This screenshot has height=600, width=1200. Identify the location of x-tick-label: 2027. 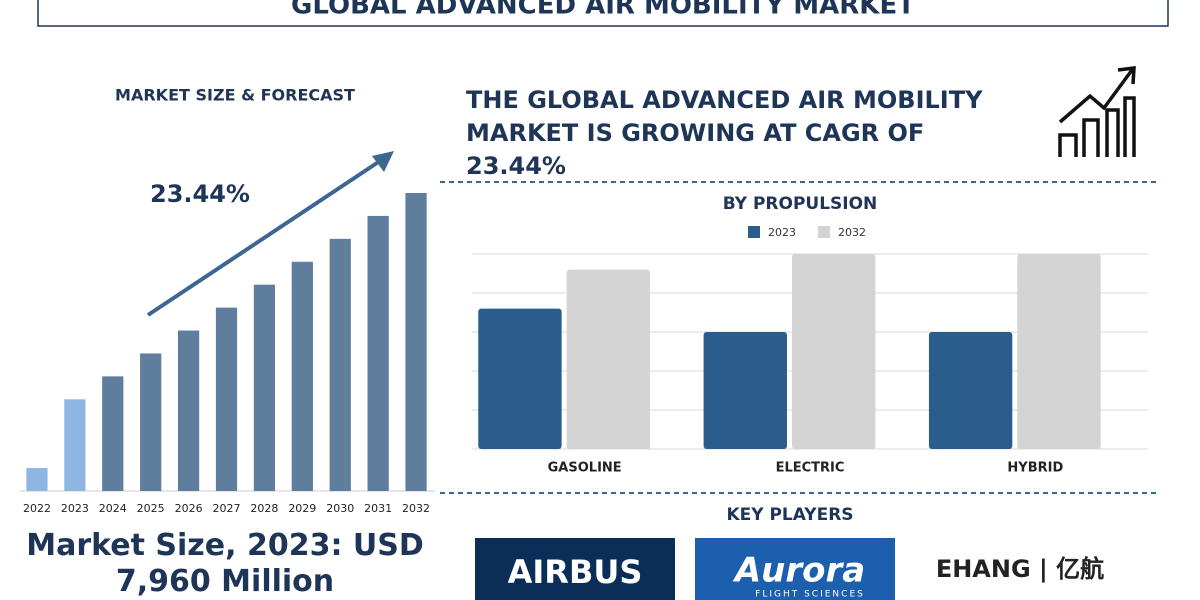
(227, 508).